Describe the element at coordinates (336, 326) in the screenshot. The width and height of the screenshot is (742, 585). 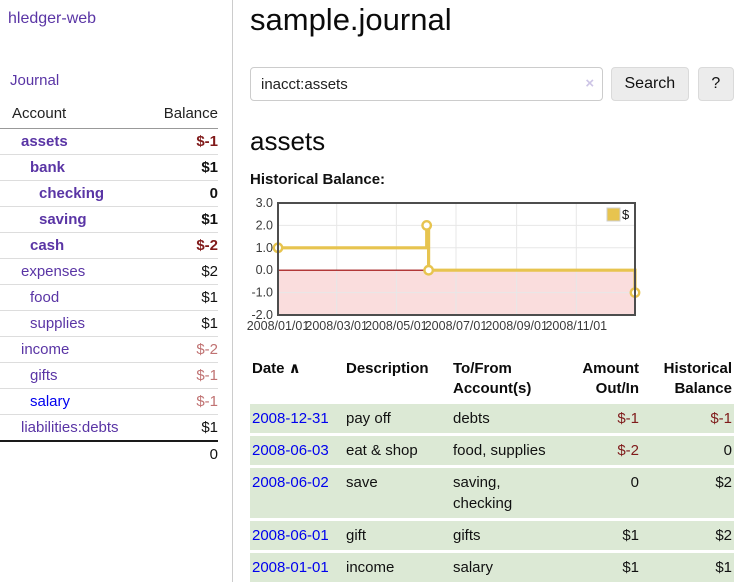
I see `x-tick-label: 2008/03/01` at that location.